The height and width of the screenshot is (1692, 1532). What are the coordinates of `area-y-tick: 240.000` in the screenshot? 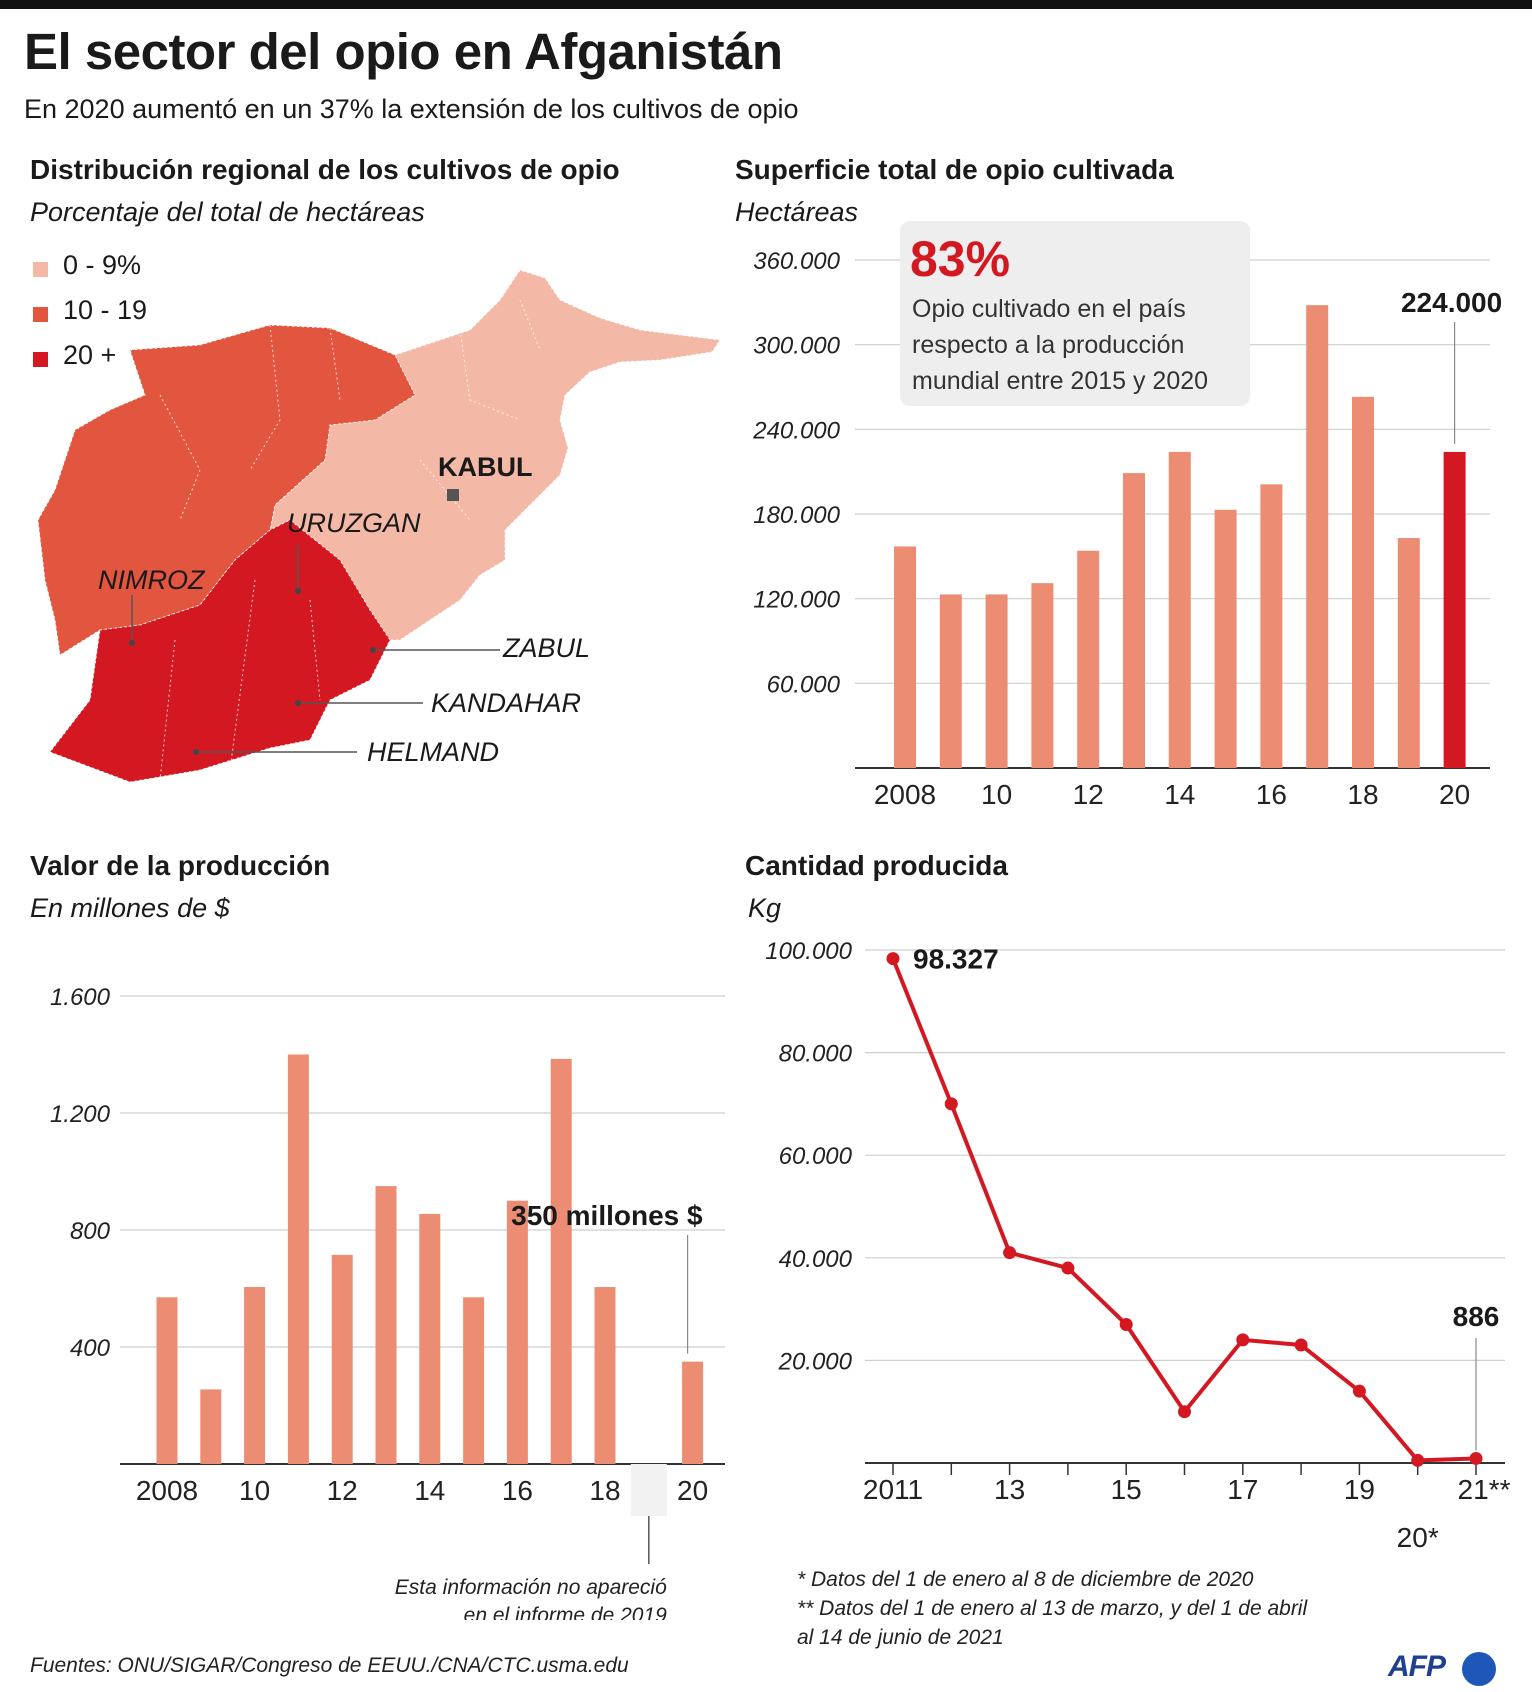 It's located at (796, 430).